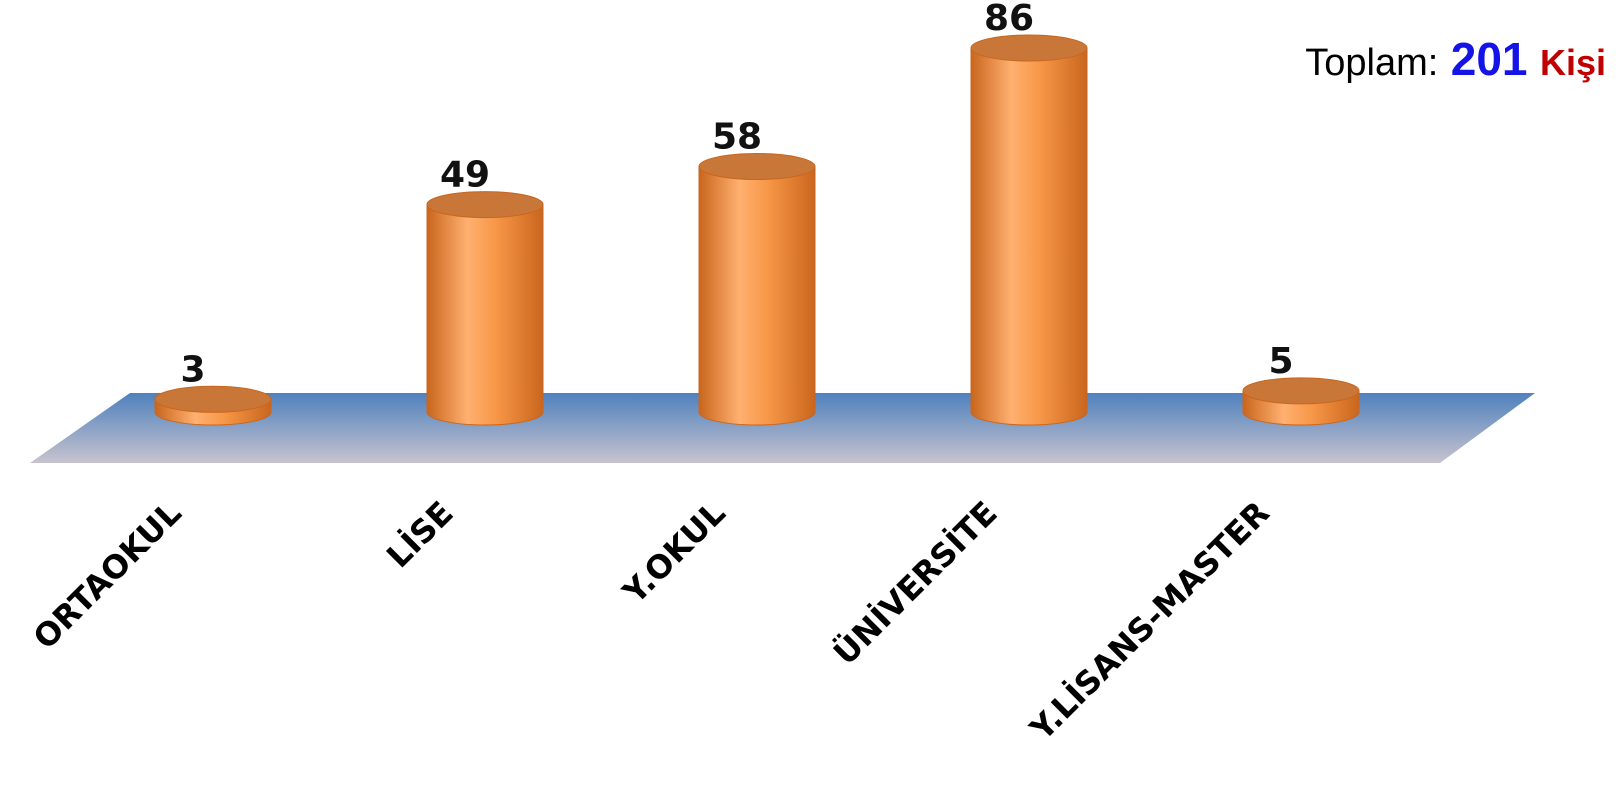 This screenshot has width=1620, height=789. I want to click on category-label: ORTAOKUL, so click(107, 575).